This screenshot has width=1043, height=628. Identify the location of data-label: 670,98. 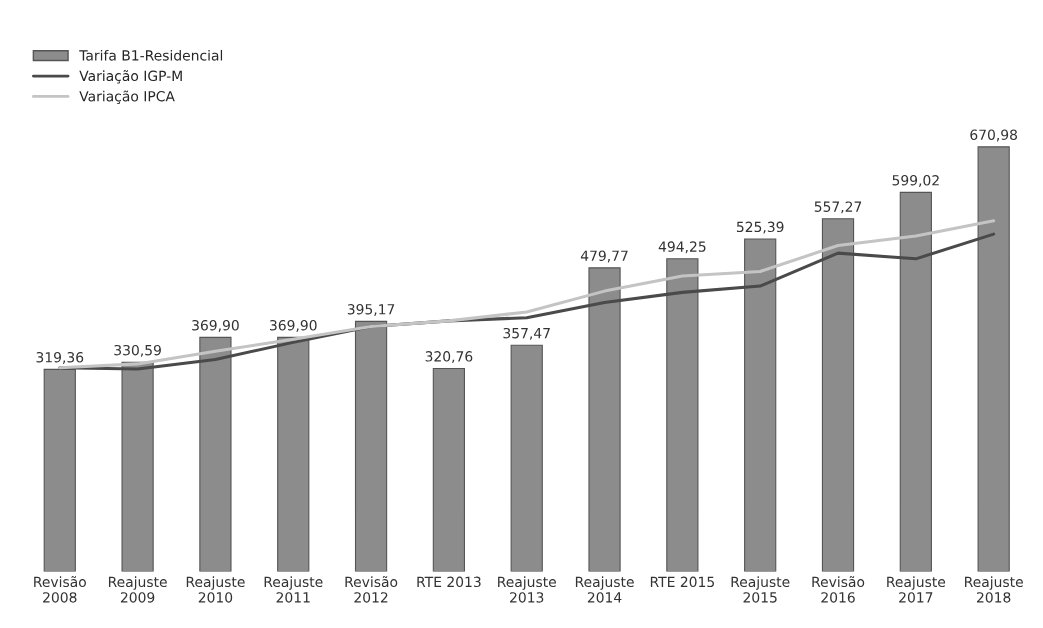
(994, 135).